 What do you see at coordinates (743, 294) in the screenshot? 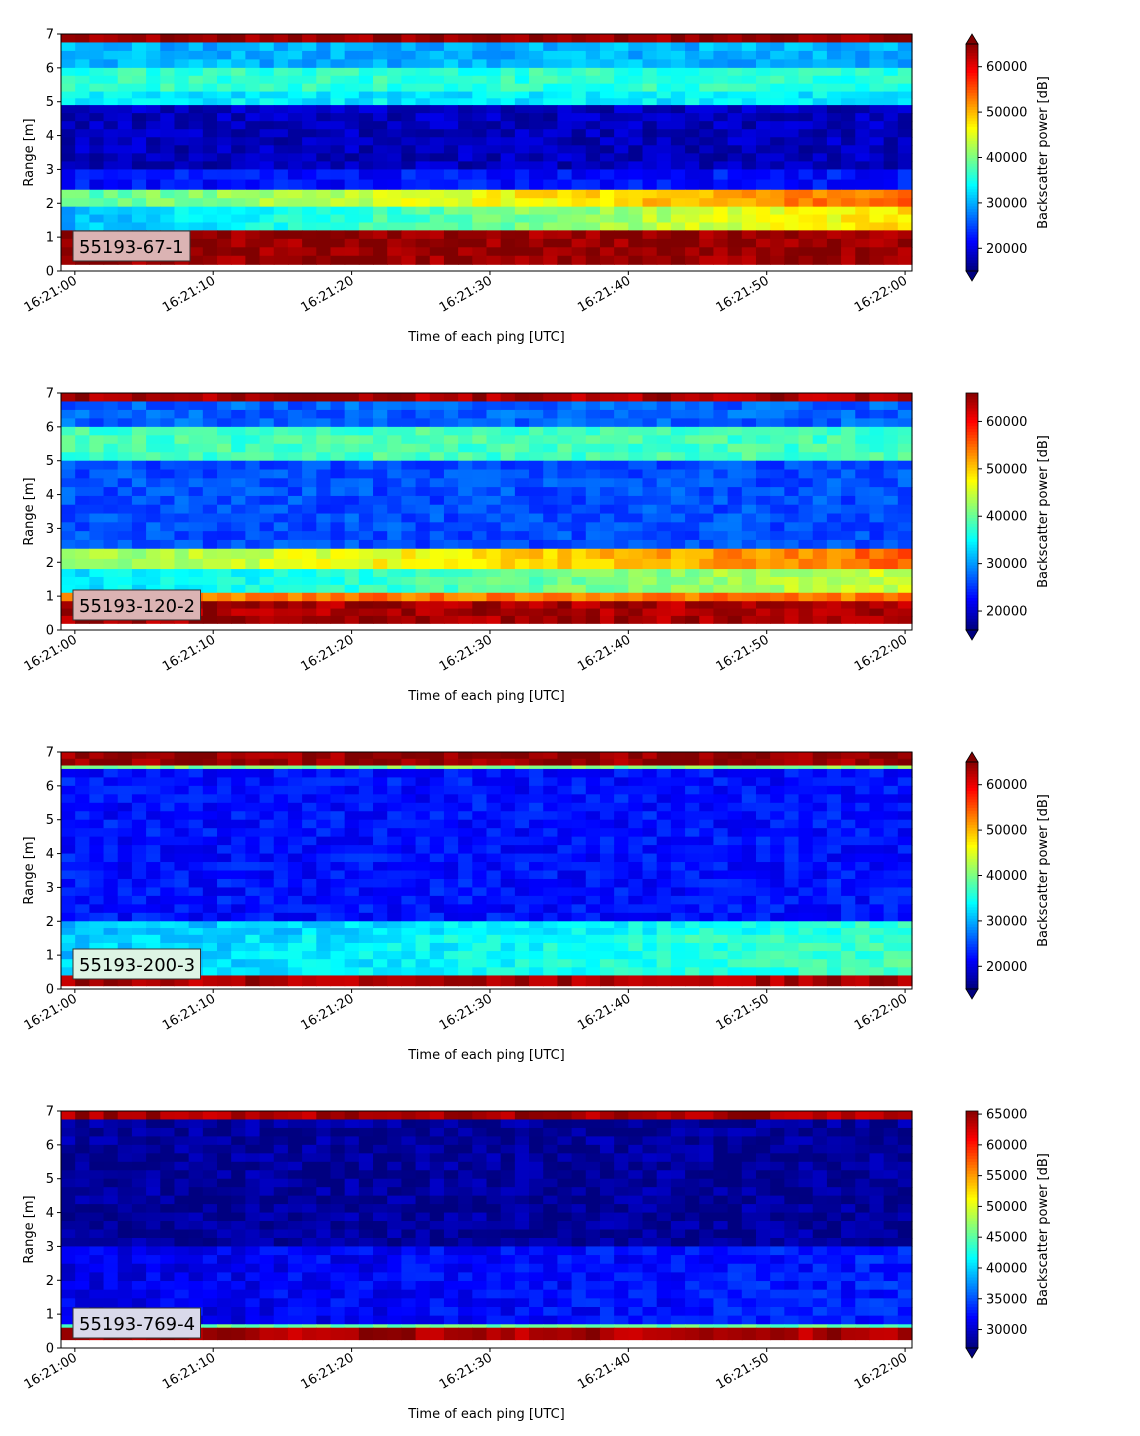
I see `x-tick-label: 16:21:50` at bounding box center [743, 294].